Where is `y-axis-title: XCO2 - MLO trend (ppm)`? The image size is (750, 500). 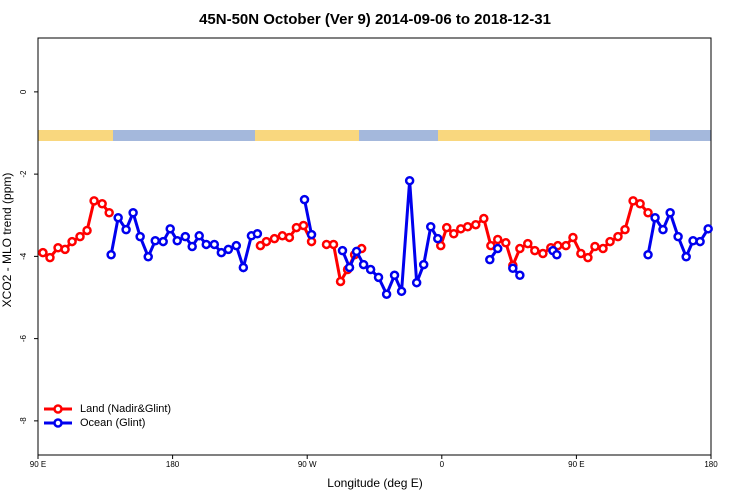
y-axis-title: XCO2 - MLO trend (ppm) is located at coordinates (7, 240).